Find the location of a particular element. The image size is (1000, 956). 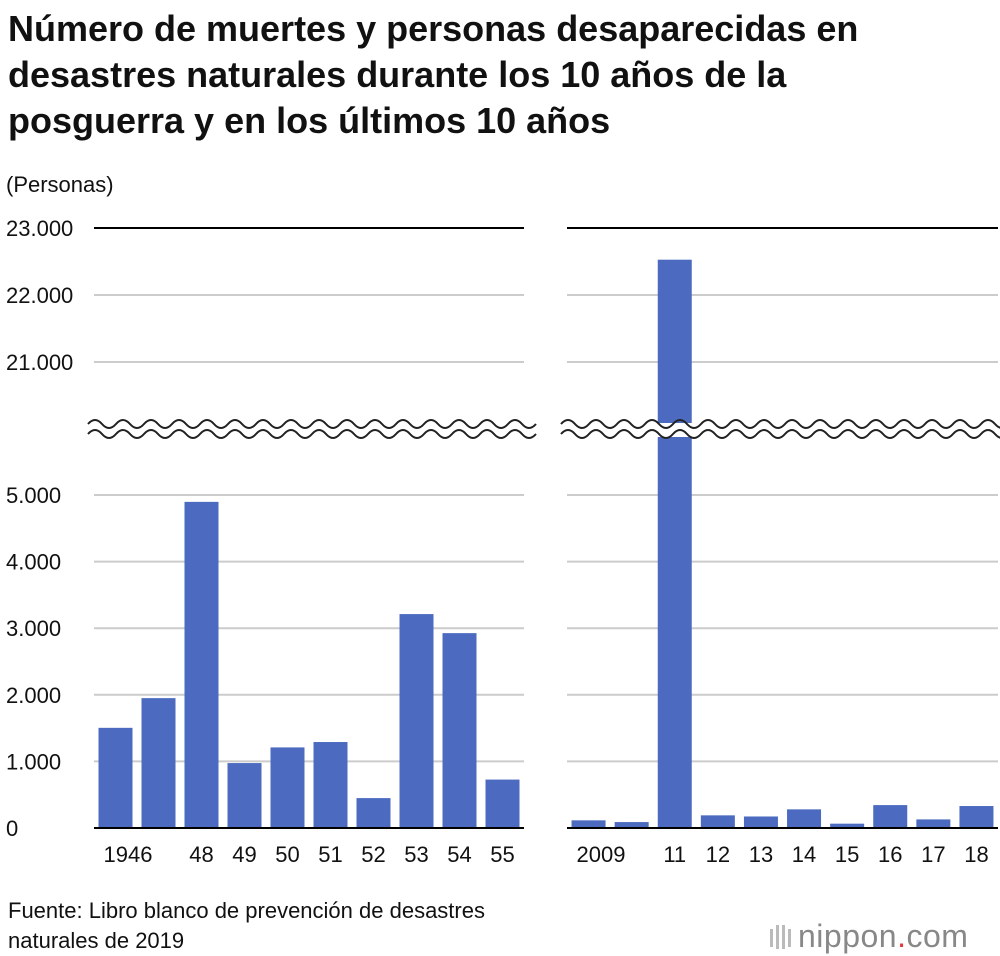

nippon-logo: nippon.com is located at coordinates (868, 936).